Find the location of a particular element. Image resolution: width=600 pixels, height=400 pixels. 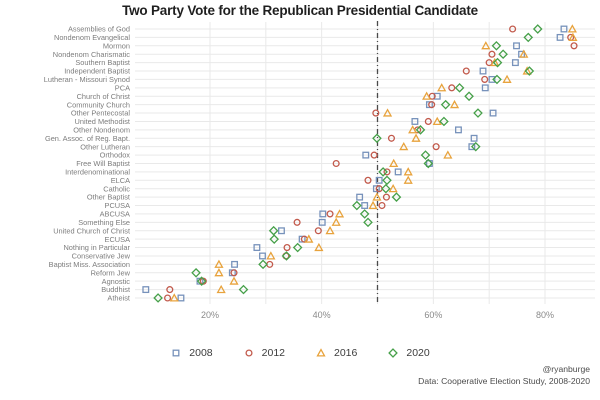

category-label: Baptist Miss. Association is located at coordinates (89, 264).